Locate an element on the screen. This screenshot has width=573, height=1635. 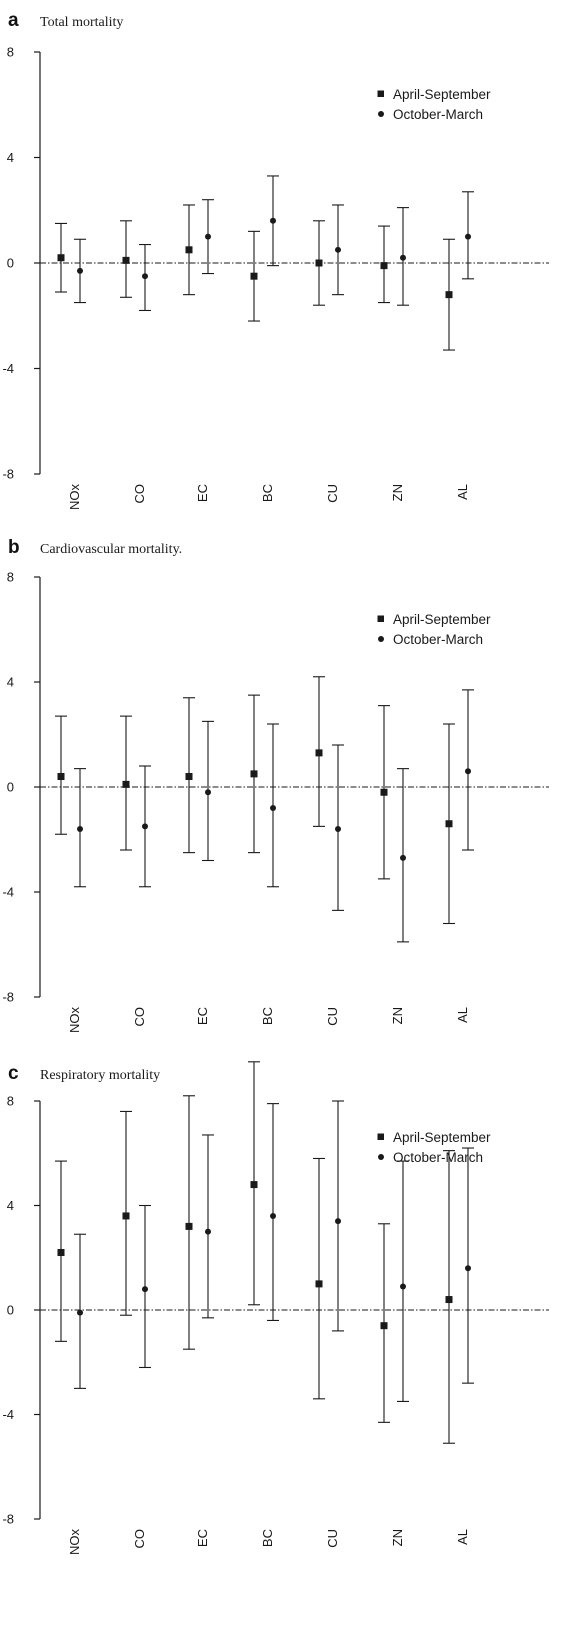
series-april-september is located at coordinates (255, 277).